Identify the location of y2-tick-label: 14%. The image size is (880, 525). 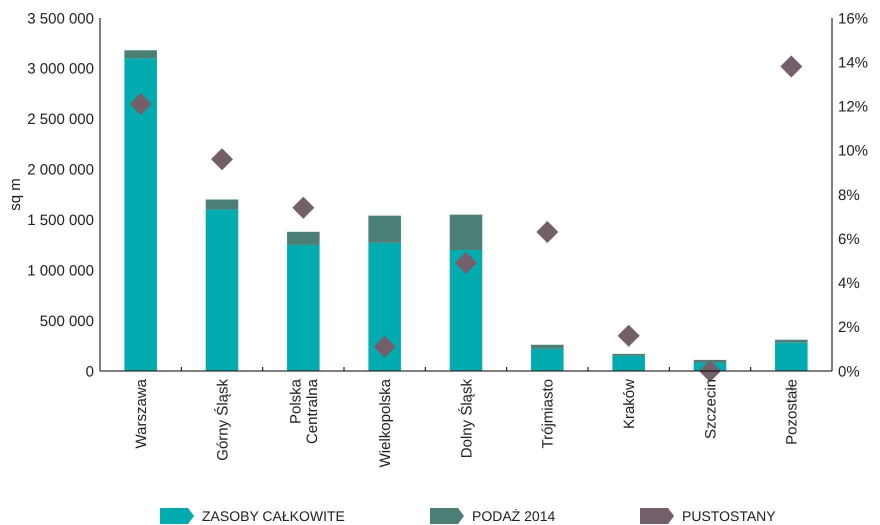
(853, 63).